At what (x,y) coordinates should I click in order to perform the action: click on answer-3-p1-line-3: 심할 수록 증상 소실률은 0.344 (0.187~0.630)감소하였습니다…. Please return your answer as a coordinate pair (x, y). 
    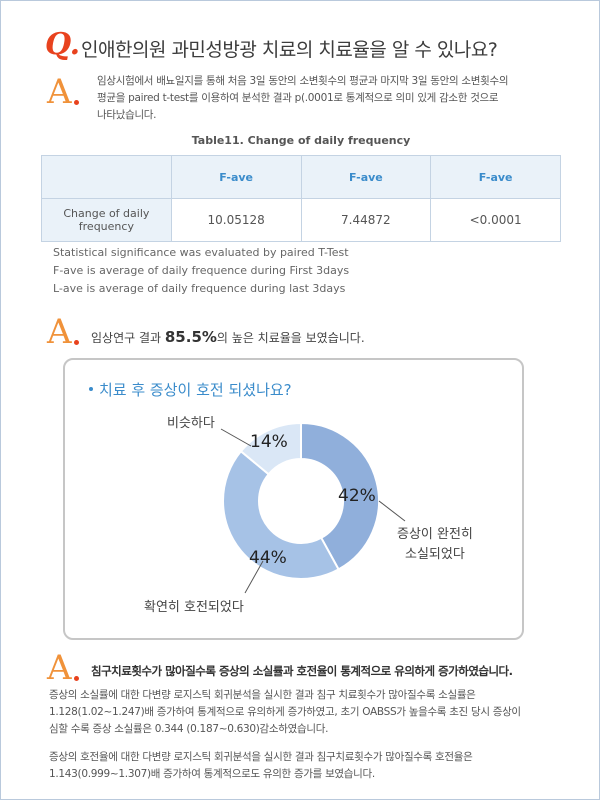
    Looking at the image, I should click on (189, 729).